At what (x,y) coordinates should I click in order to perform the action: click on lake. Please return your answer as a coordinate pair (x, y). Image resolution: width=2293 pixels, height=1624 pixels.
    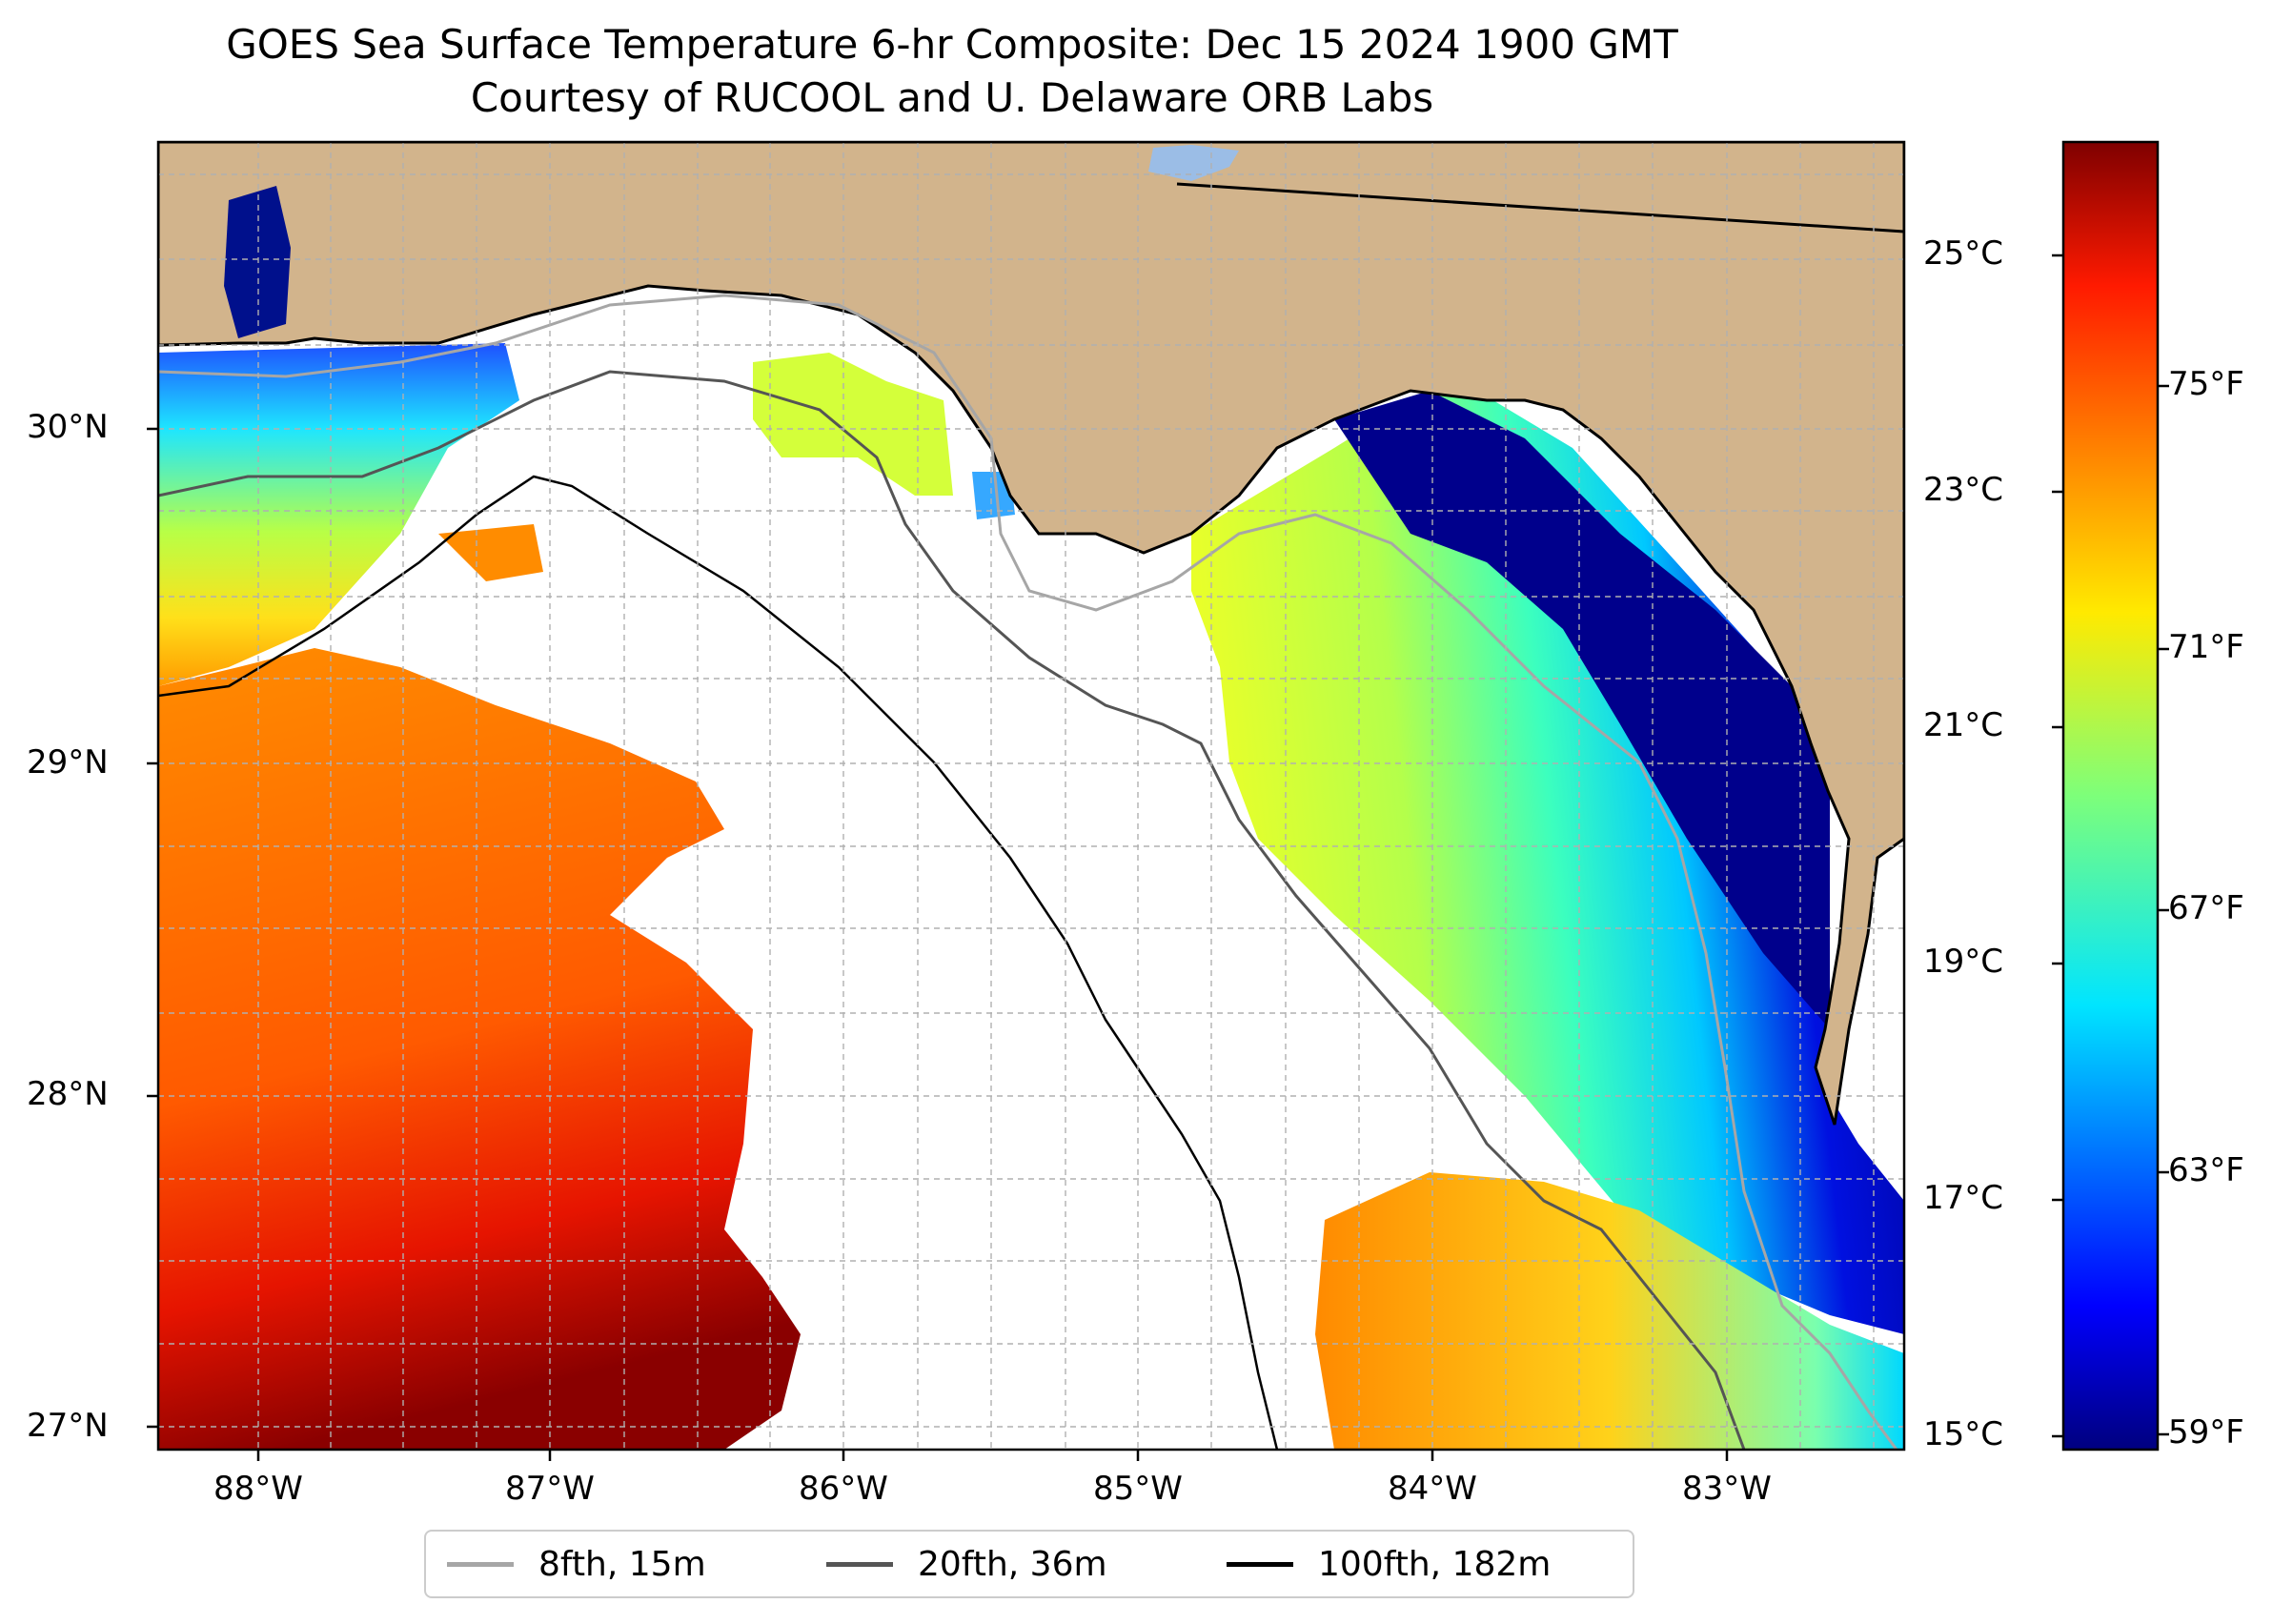
    Looking at the image, I should click on (1194, 163).